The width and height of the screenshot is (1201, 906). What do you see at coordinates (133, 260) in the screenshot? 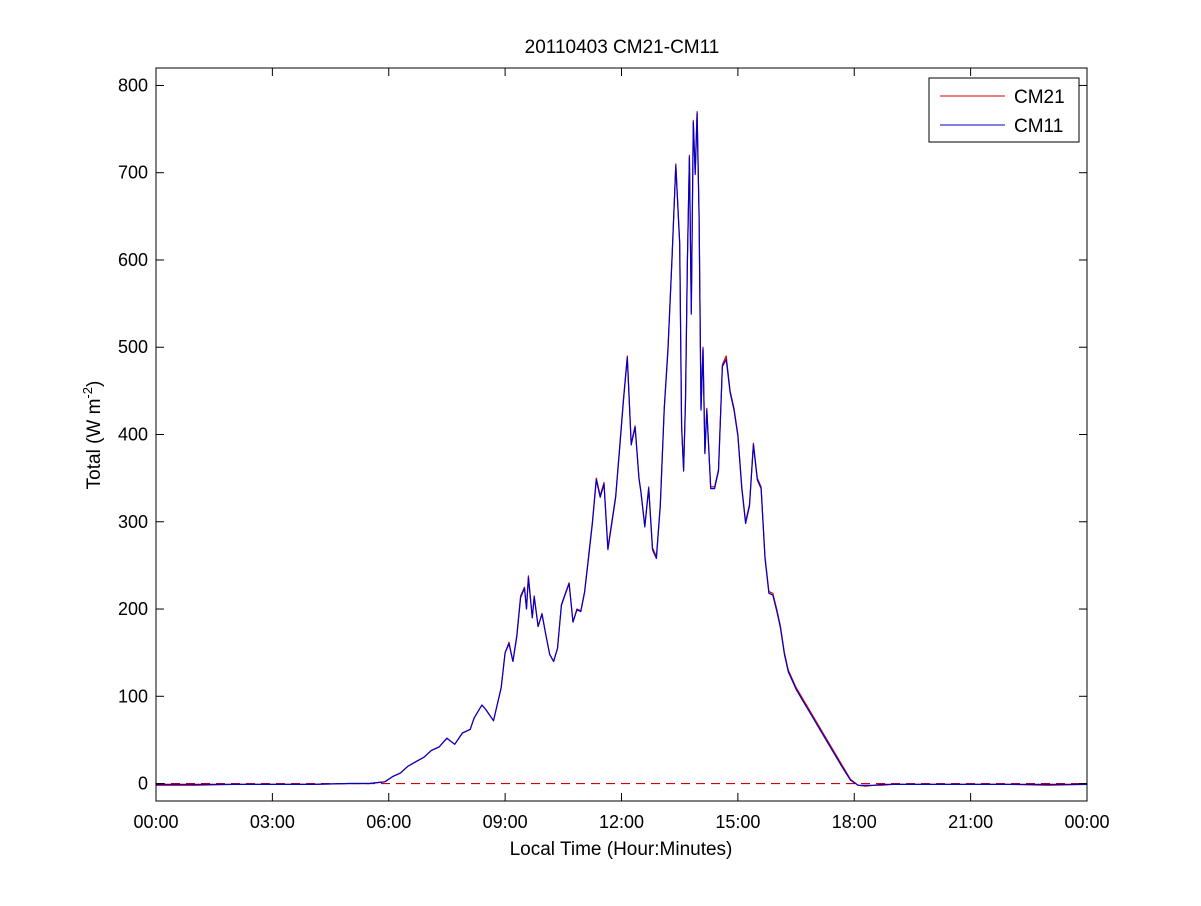
I see `y-tick-label: 600` at bounding box center [133, 260].